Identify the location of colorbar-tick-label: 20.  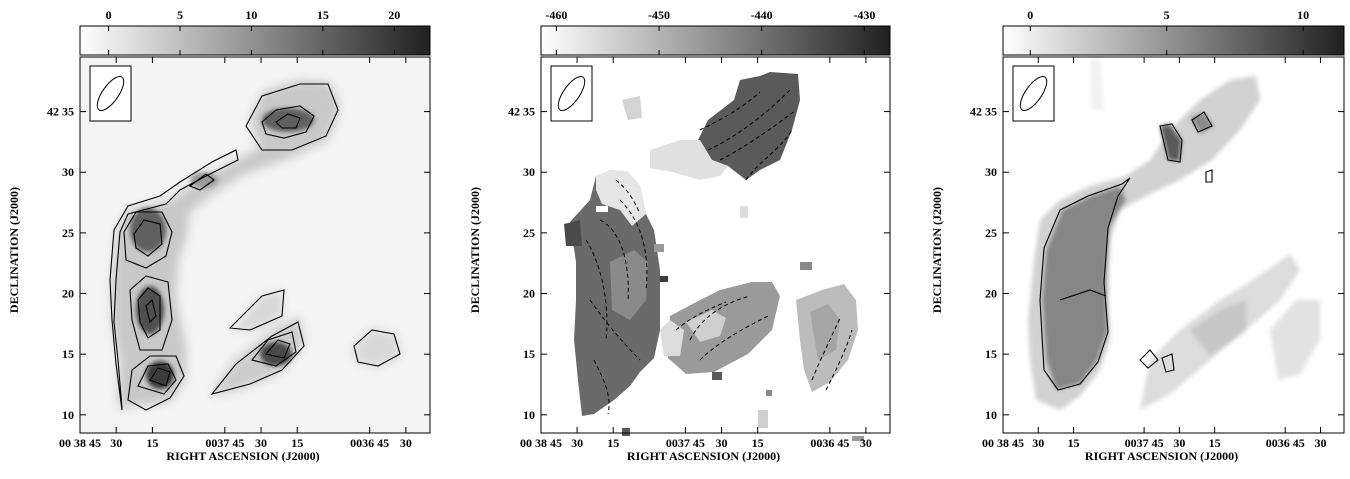
(394, 15).